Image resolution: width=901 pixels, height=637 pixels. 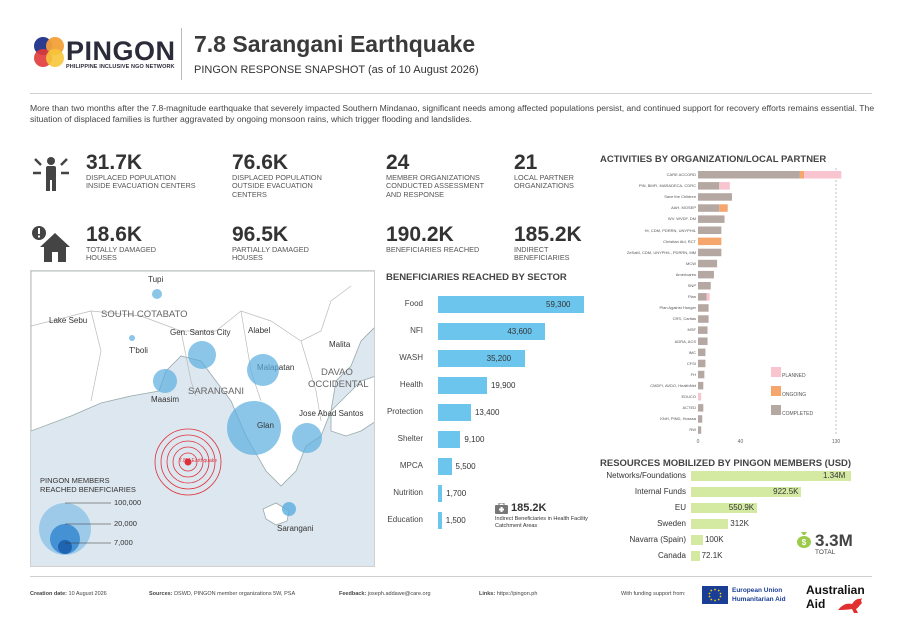 What do you see at coordinates (825, 552) in the screenshot?
I see `resources-total-label: TOTAL` at bounding box center [825, 552].